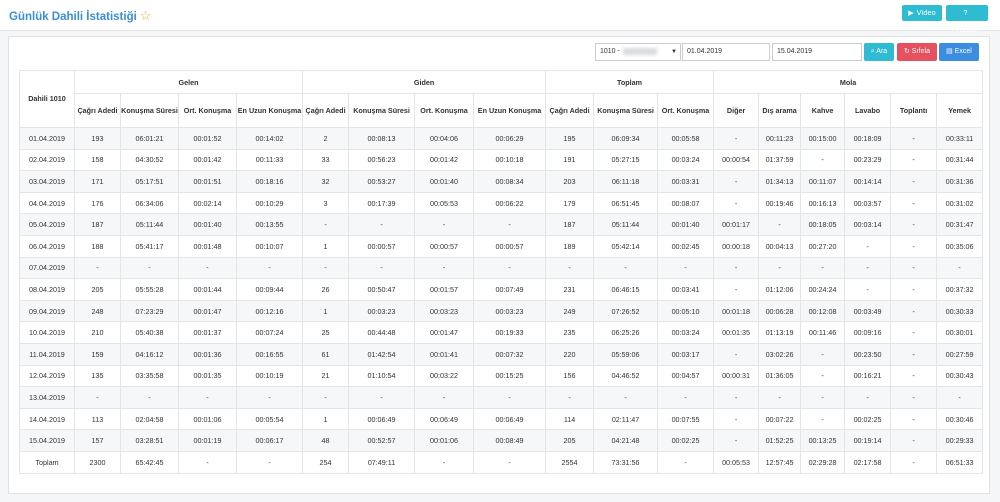 The image size is (1000, 502). Describe the element at coordinates (906, 51) in the screenshot. I see `refresh-icon: ↻` at that location.